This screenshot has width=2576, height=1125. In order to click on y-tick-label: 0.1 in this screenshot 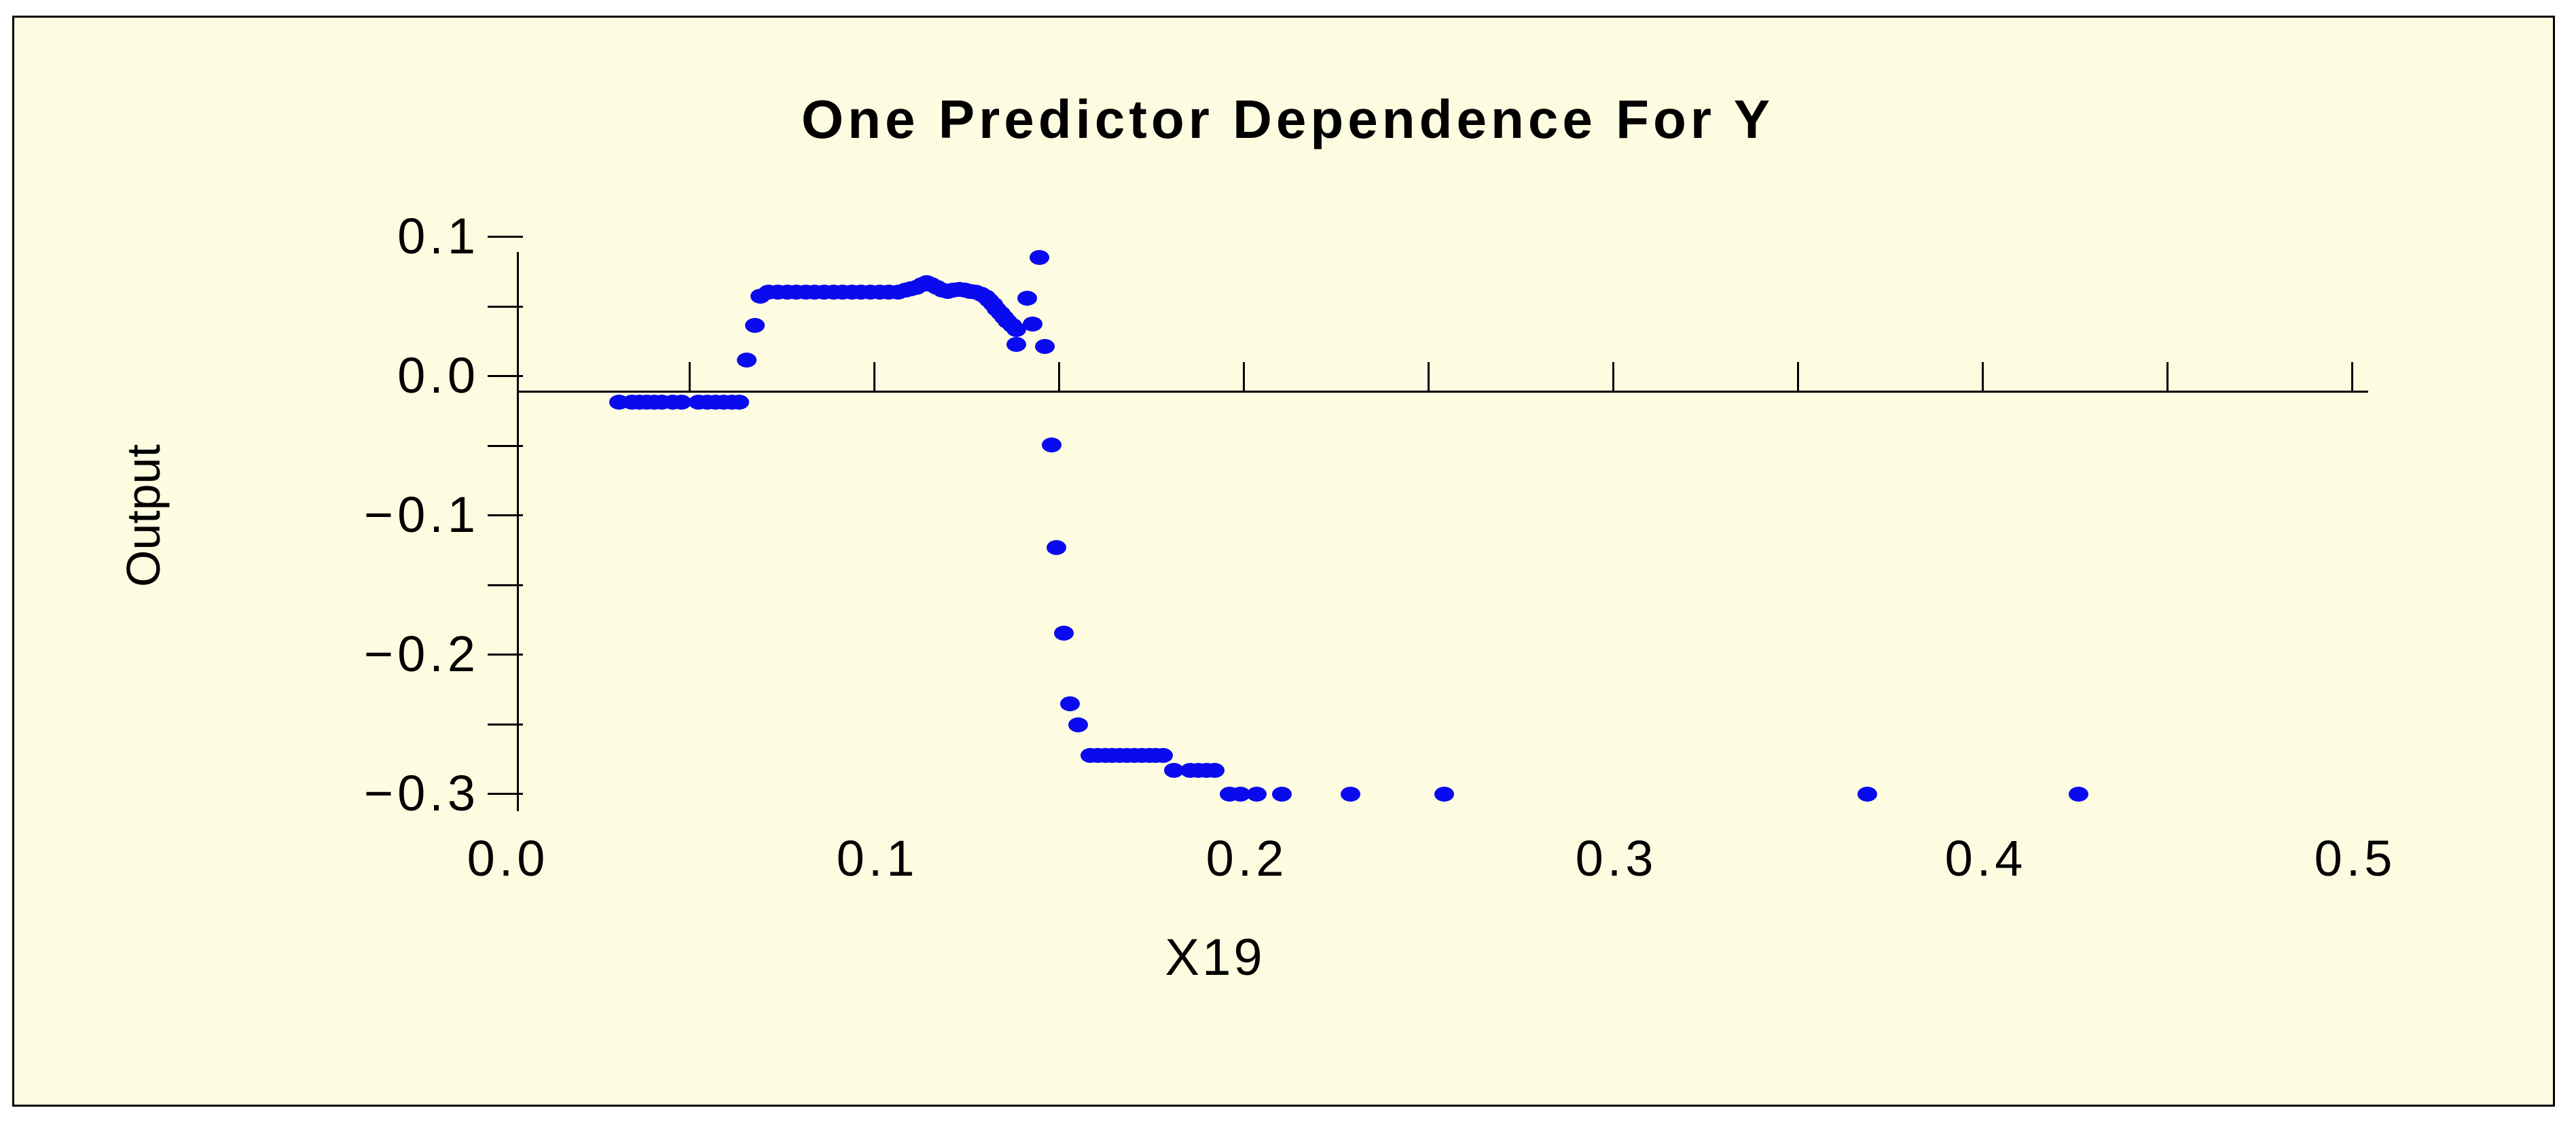, I will do `click(438, 236)`.